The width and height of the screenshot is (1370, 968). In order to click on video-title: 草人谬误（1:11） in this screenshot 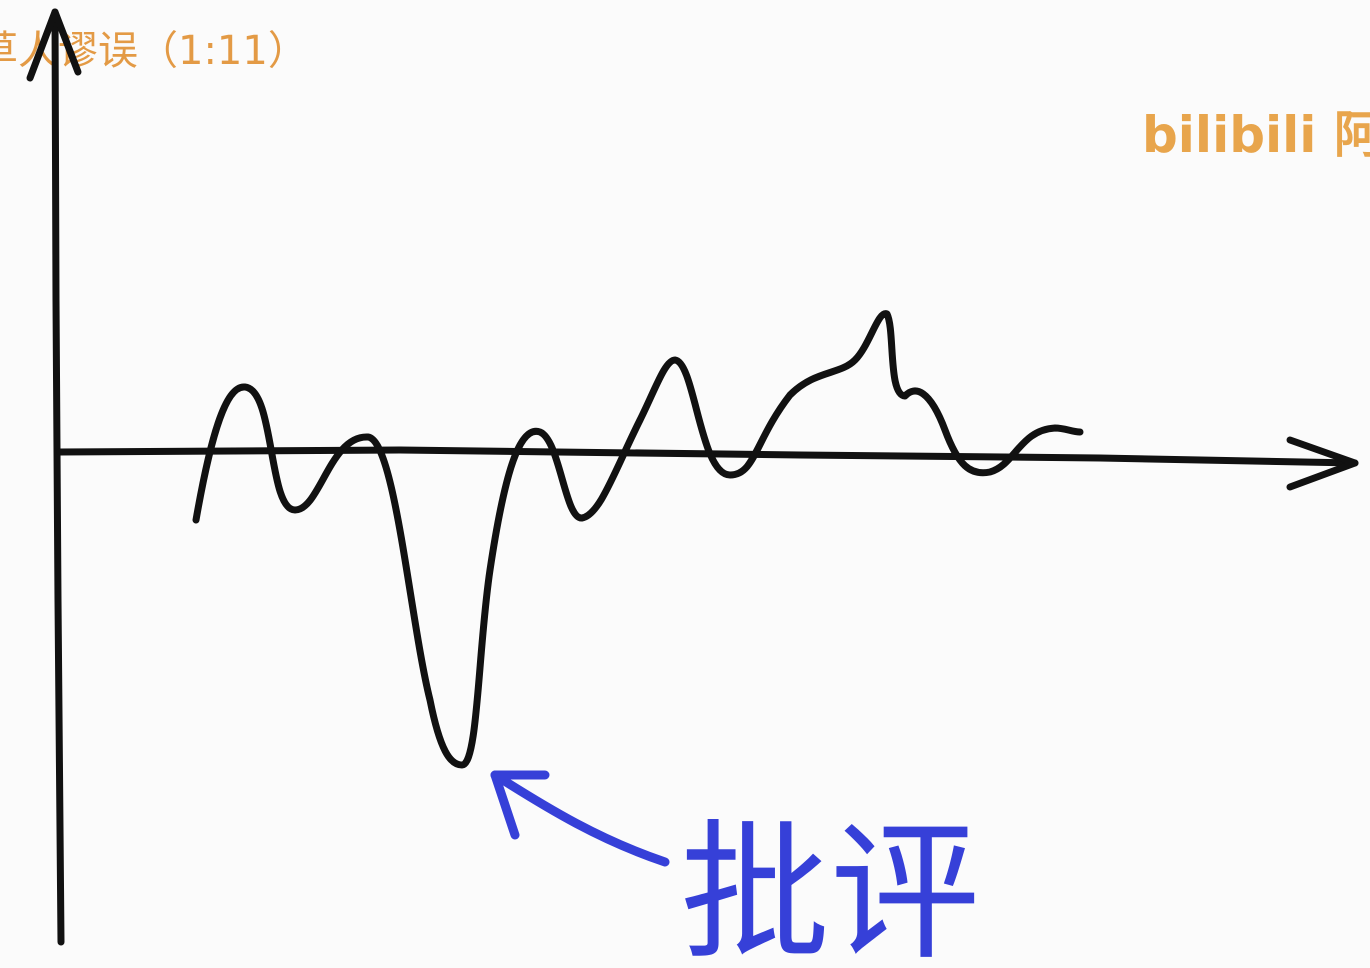, I will do `click(154, 51)`.